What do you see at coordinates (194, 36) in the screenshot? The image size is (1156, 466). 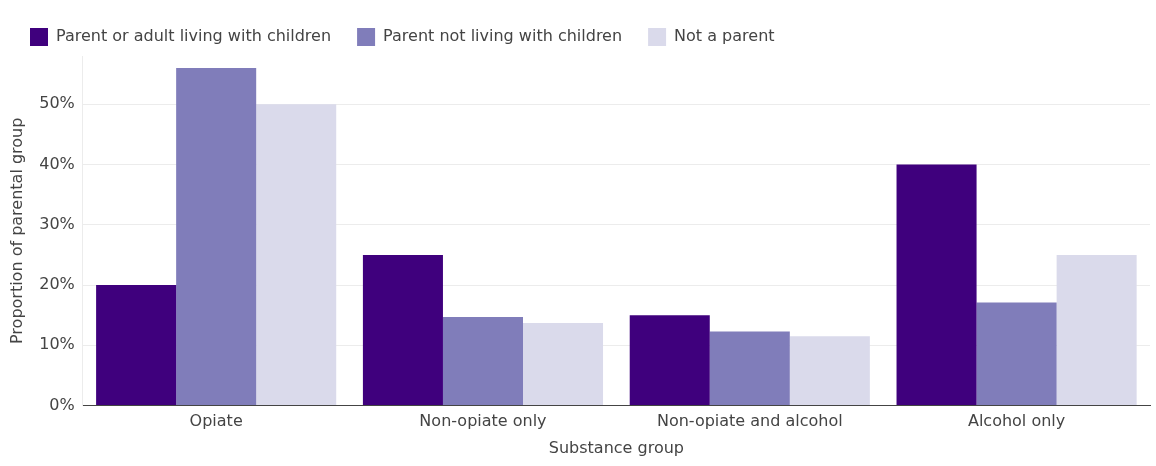 I see `legend-label: Parent or adult living with children` at bounding box center [194, 36].